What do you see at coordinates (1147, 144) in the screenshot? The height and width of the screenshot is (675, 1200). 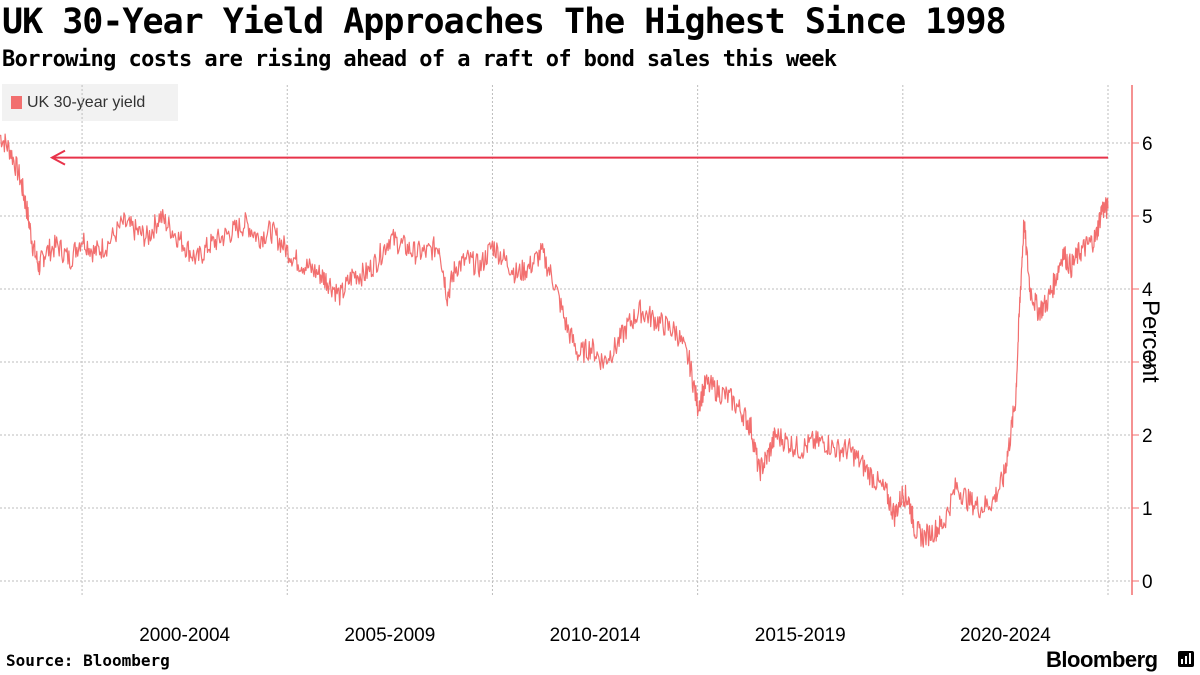 I see `y-tick-label-6: 6` at bounding box center [1147, 144].